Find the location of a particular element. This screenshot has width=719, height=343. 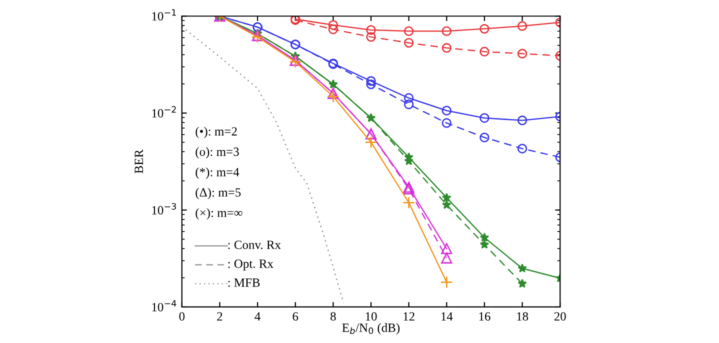

annotation: : MFB is located at coordinates (244, 282).